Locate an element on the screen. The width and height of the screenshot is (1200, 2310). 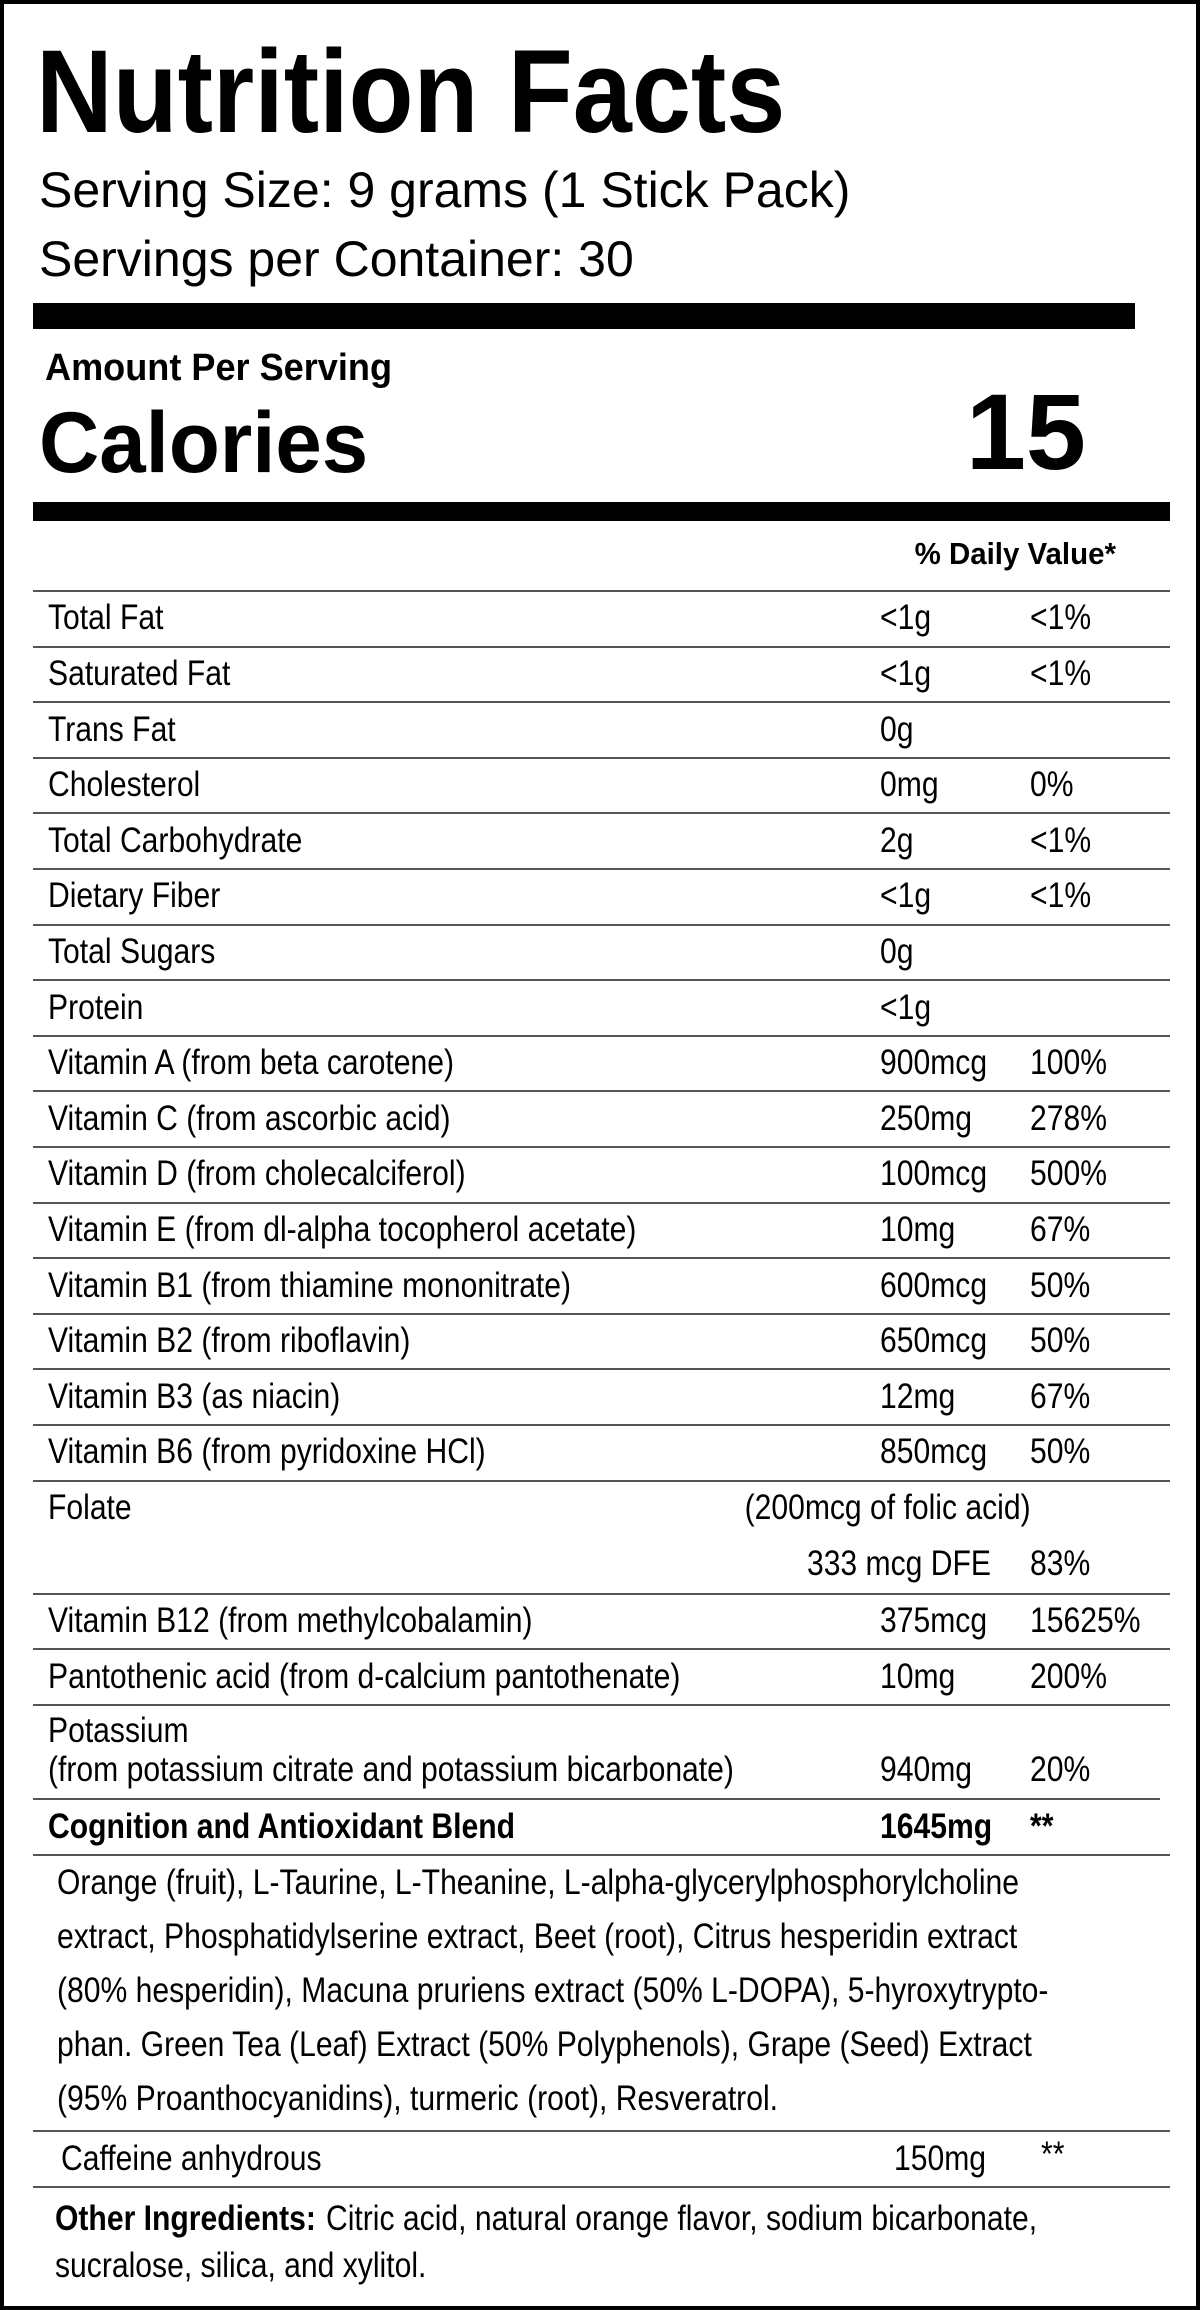
nutrient-name: Potassium is located at coordinates (118, 1730).